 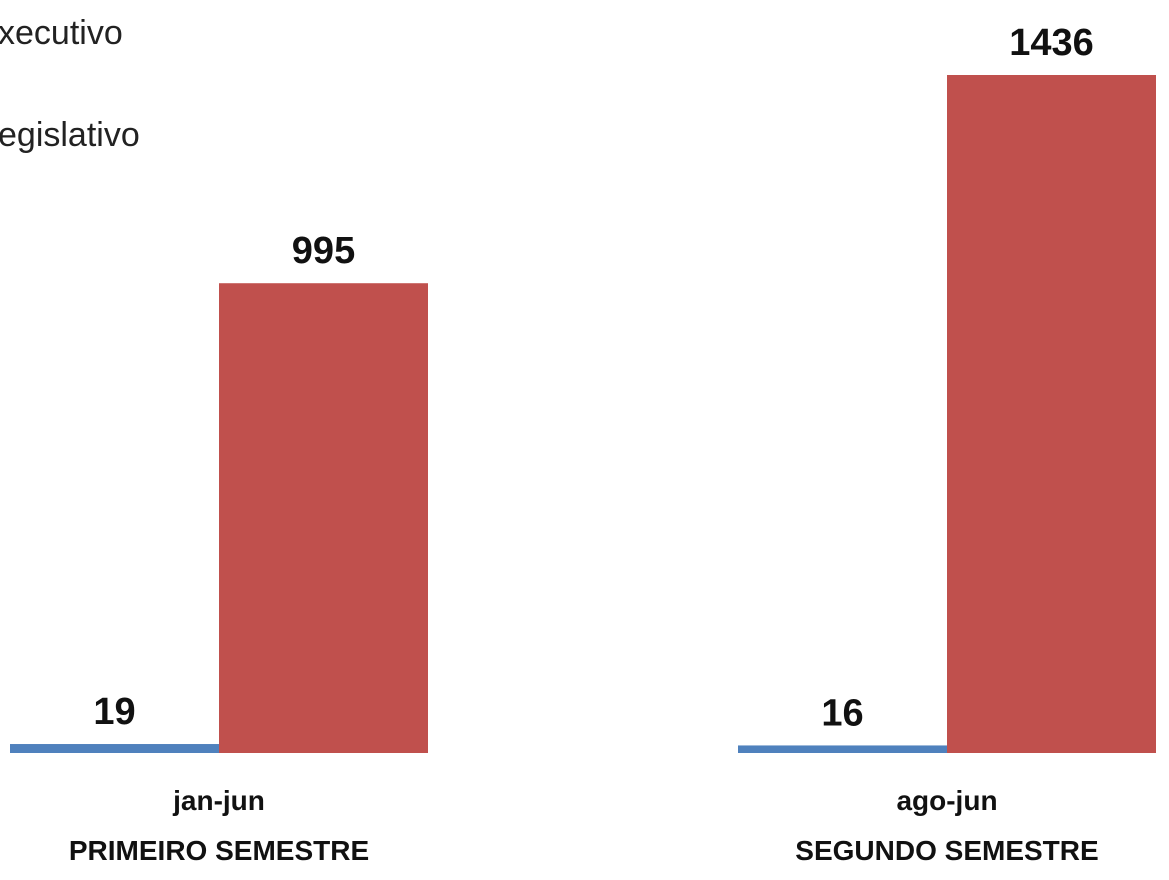 I want to click on category-label-1-line-1: jan-jun, so click(x=218, y=800).